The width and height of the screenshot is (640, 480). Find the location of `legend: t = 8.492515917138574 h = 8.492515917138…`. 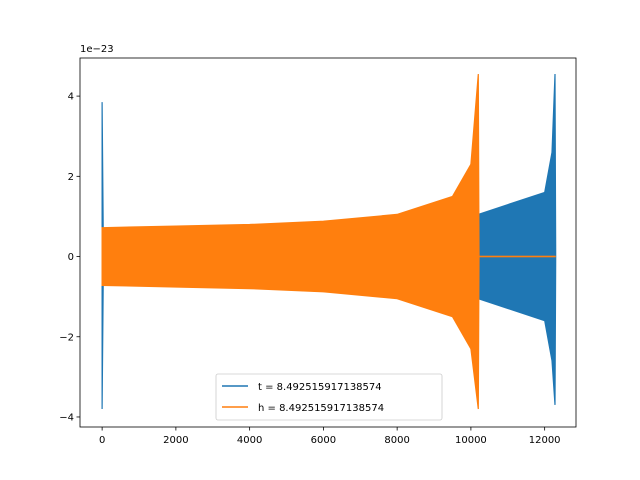

legend: t = 8.492515917138574 h = 8.492515917138… is located at coordinates (329, 397).